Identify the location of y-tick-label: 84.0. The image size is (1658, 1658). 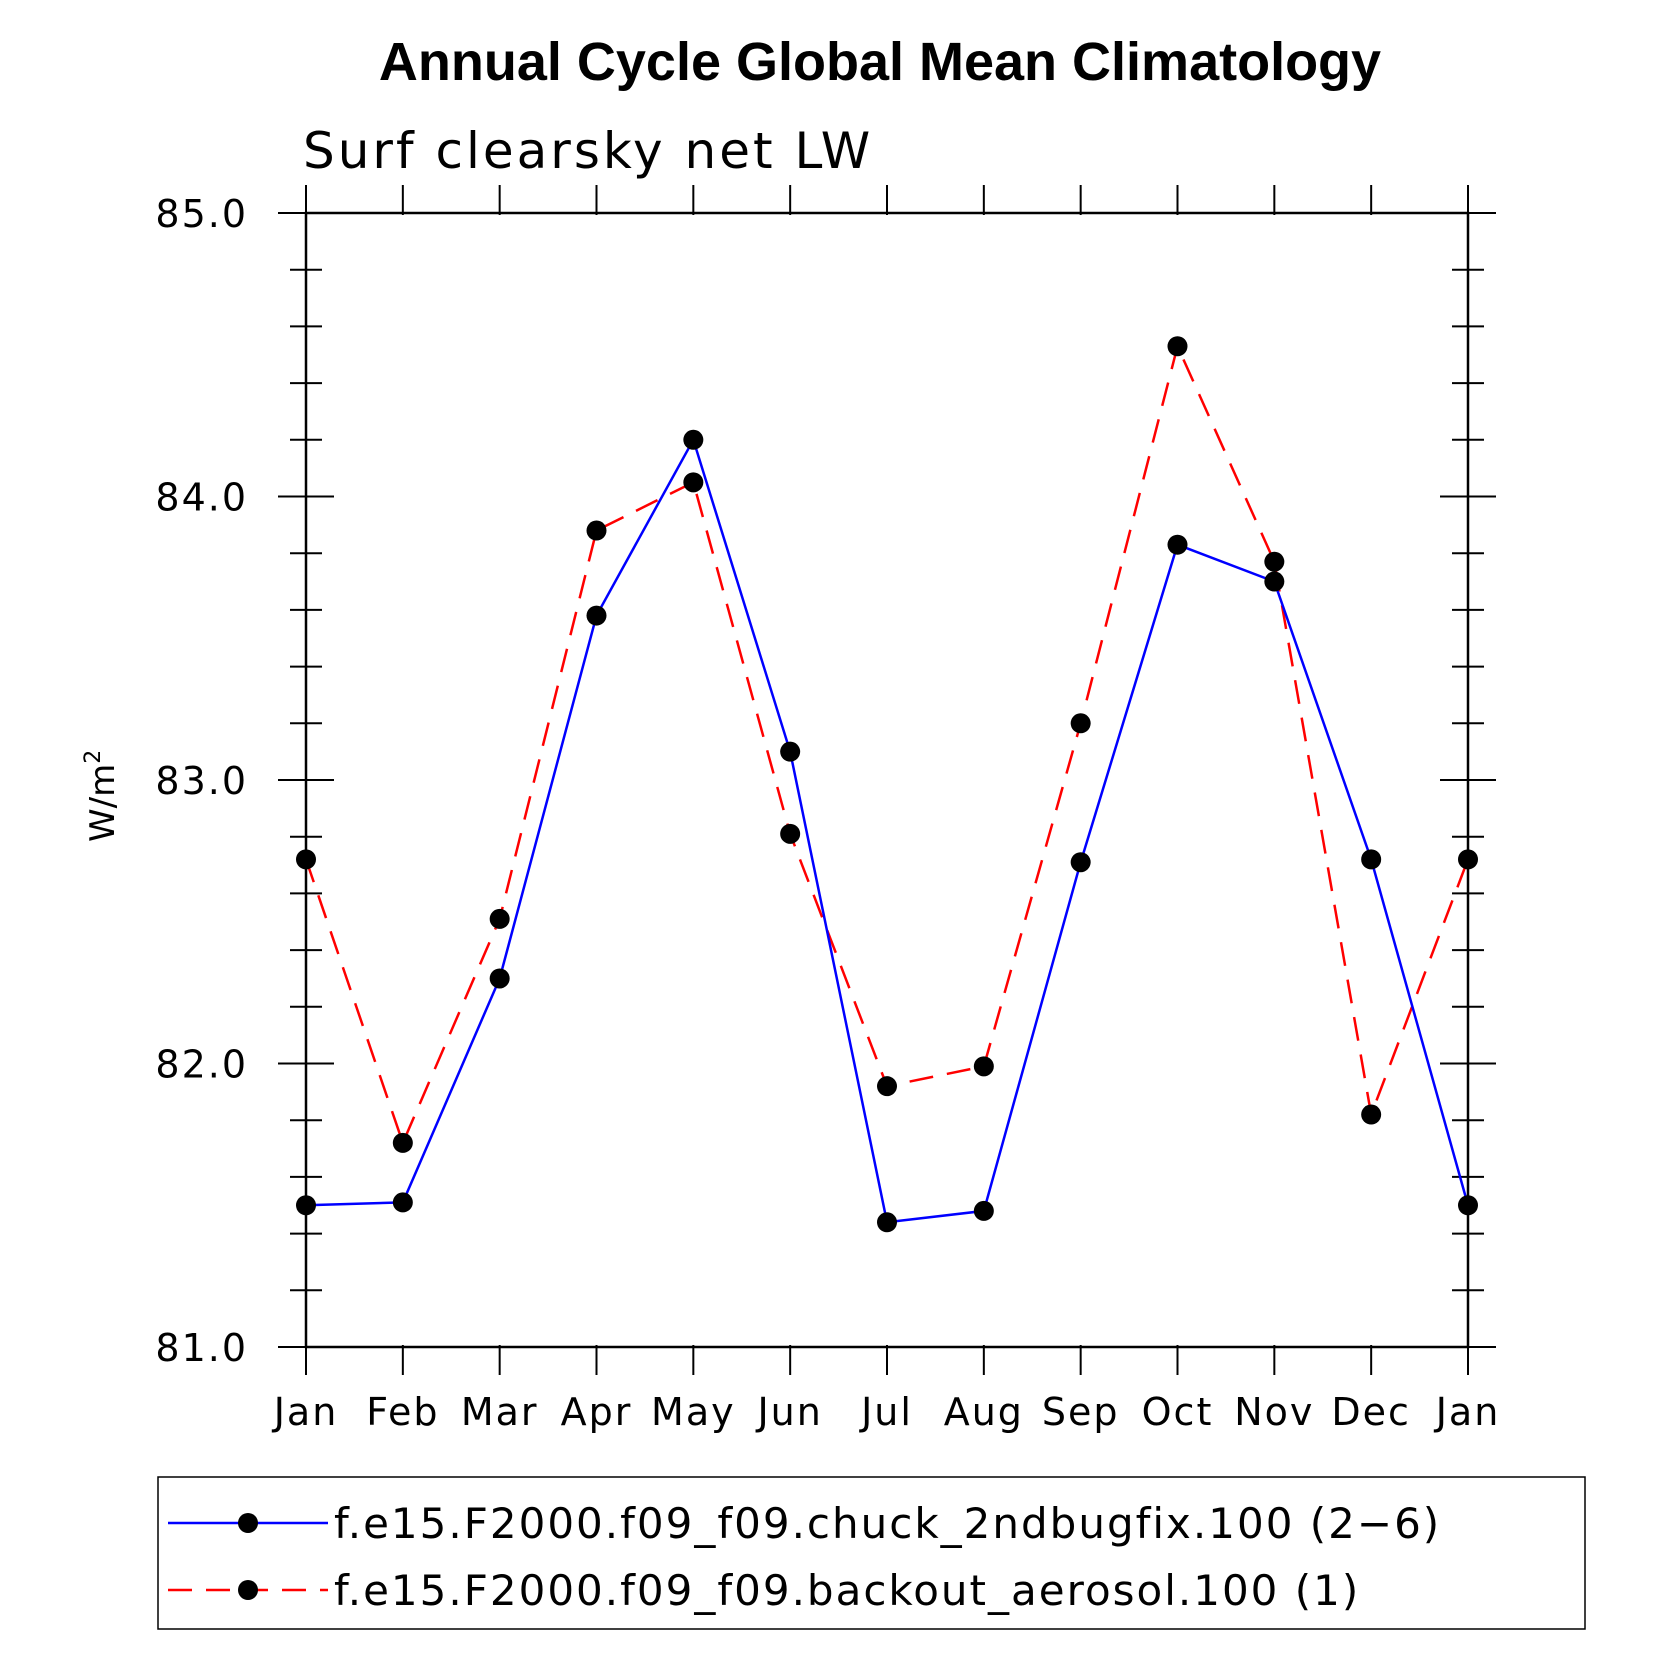
(201, 498).